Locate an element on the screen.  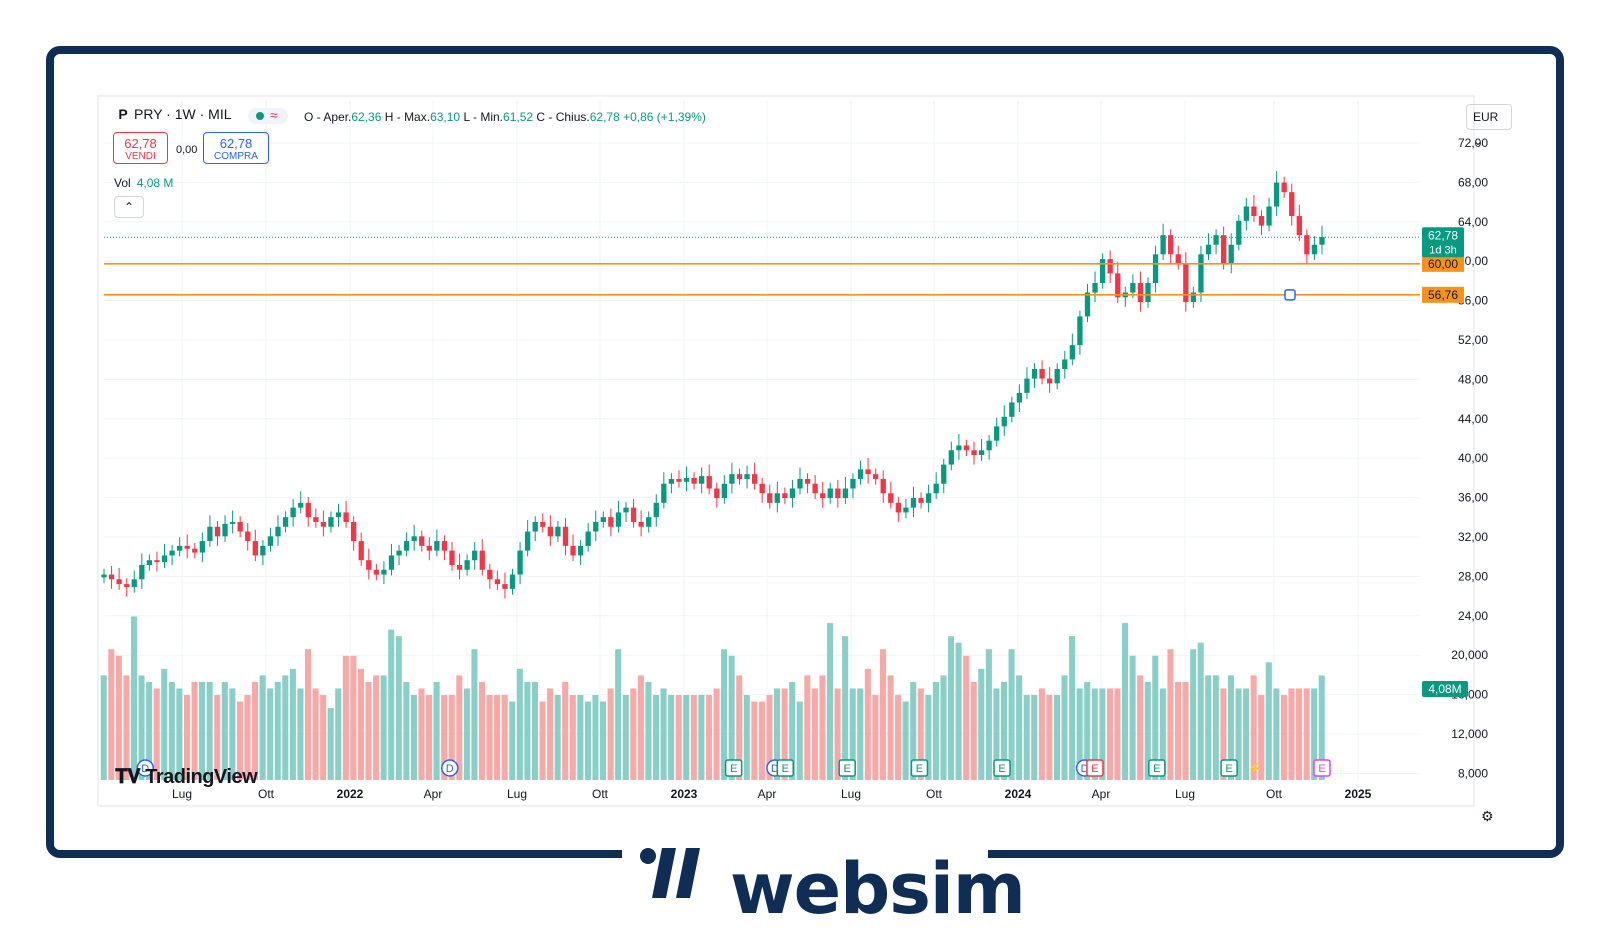
y-tick-label: 32,00 is located at coordinates (1473, 537).